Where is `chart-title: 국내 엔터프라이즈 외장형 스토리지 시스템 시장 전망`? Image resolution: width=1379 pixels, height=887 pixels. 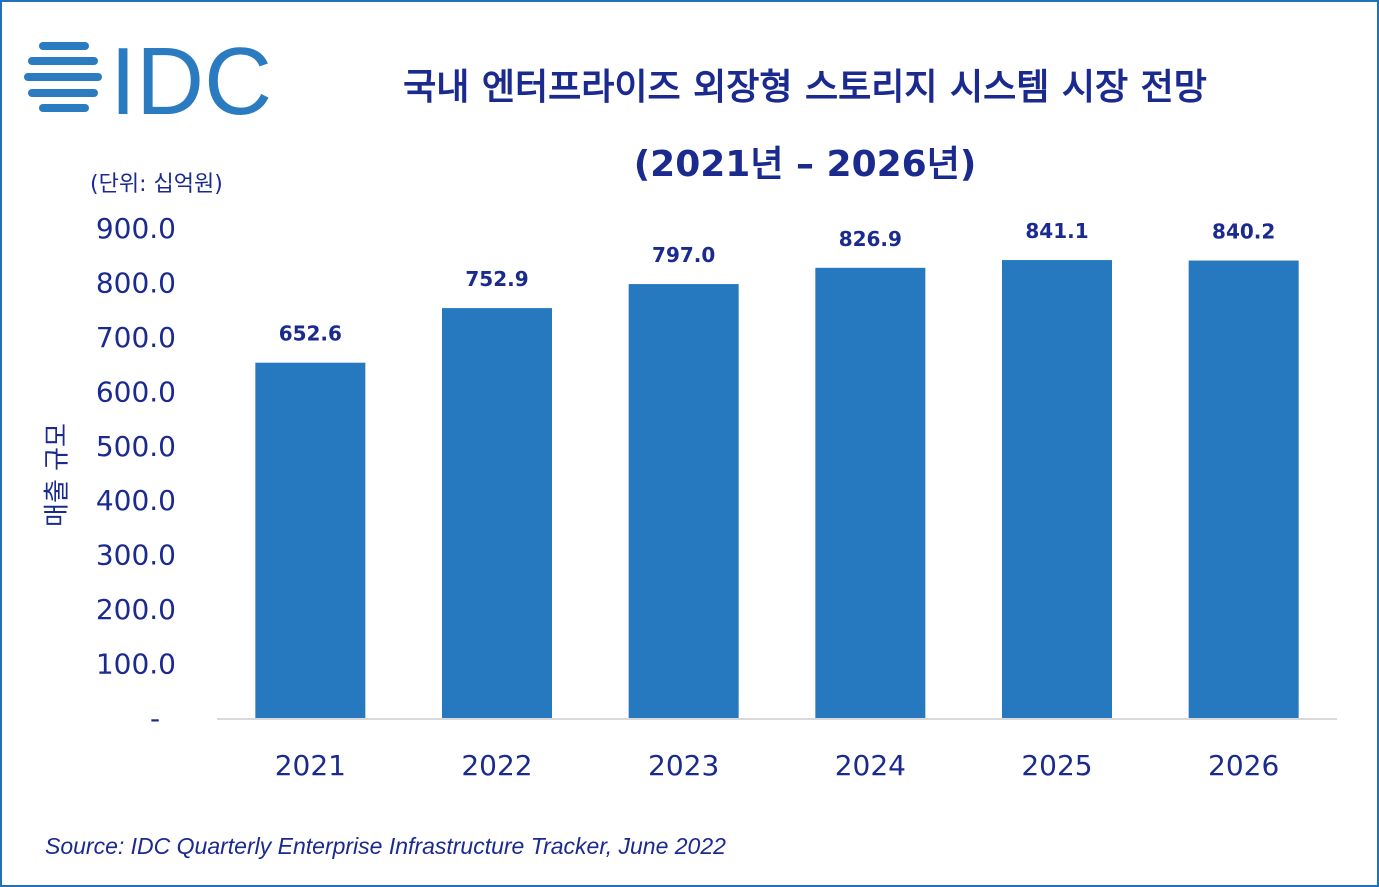
chart-title: 국내 엔터프라이즈 외장형 스토리지 시스템 시장 전망 is located at coordinates (805, 87).